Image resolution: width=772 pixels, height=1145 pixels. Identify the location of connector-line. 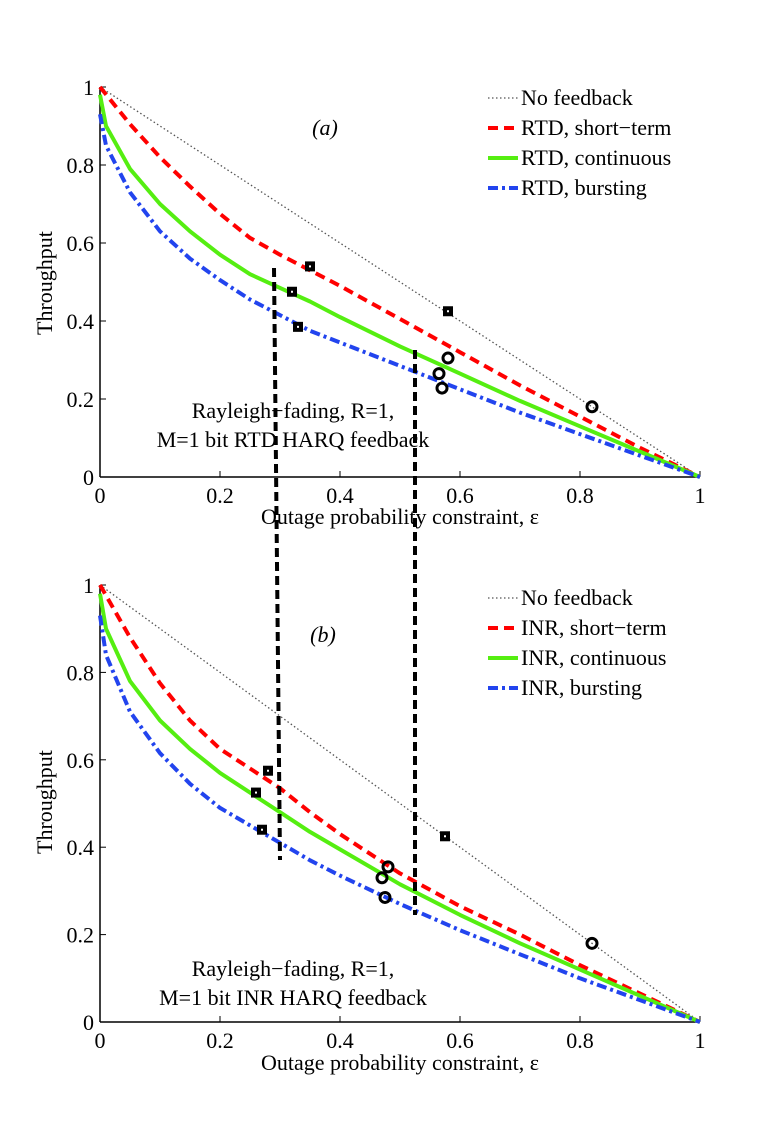
(277, 564).